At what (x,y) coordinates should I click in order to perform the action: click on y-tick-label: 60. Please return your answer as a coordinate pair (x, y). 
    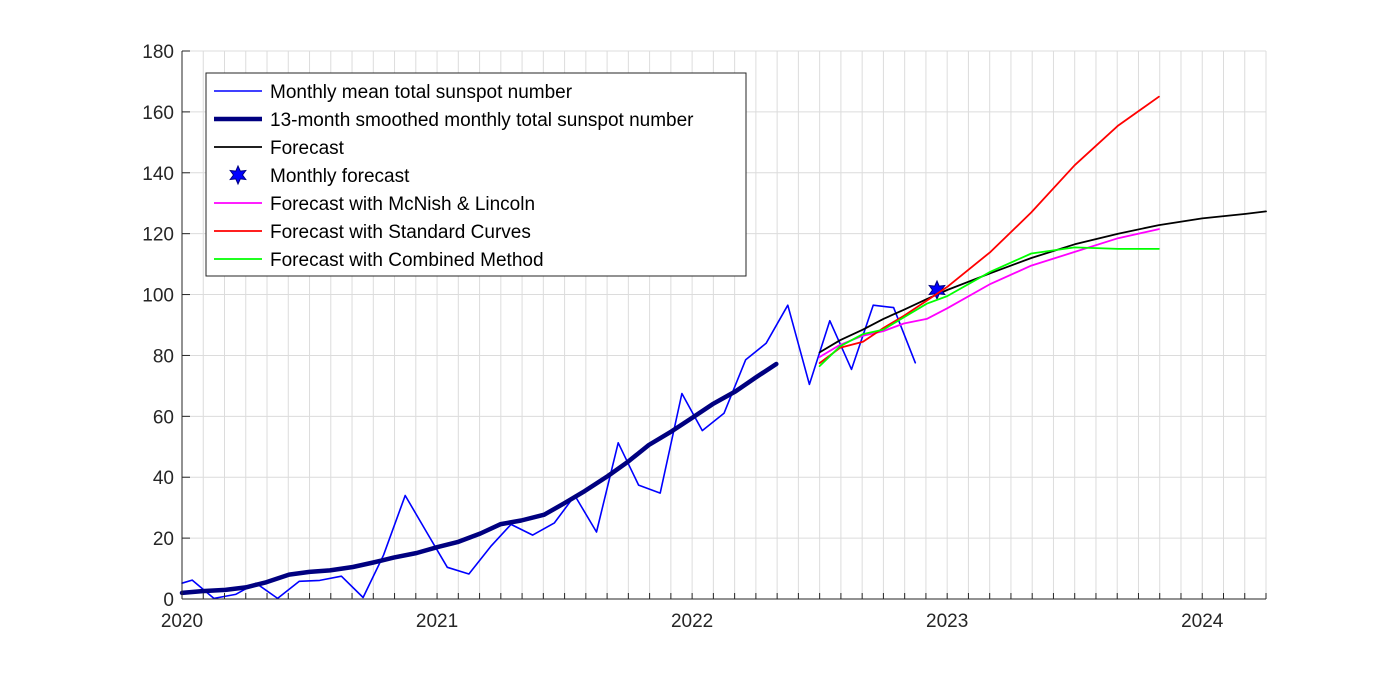
    Looking at the image, I should click on (163, 417).